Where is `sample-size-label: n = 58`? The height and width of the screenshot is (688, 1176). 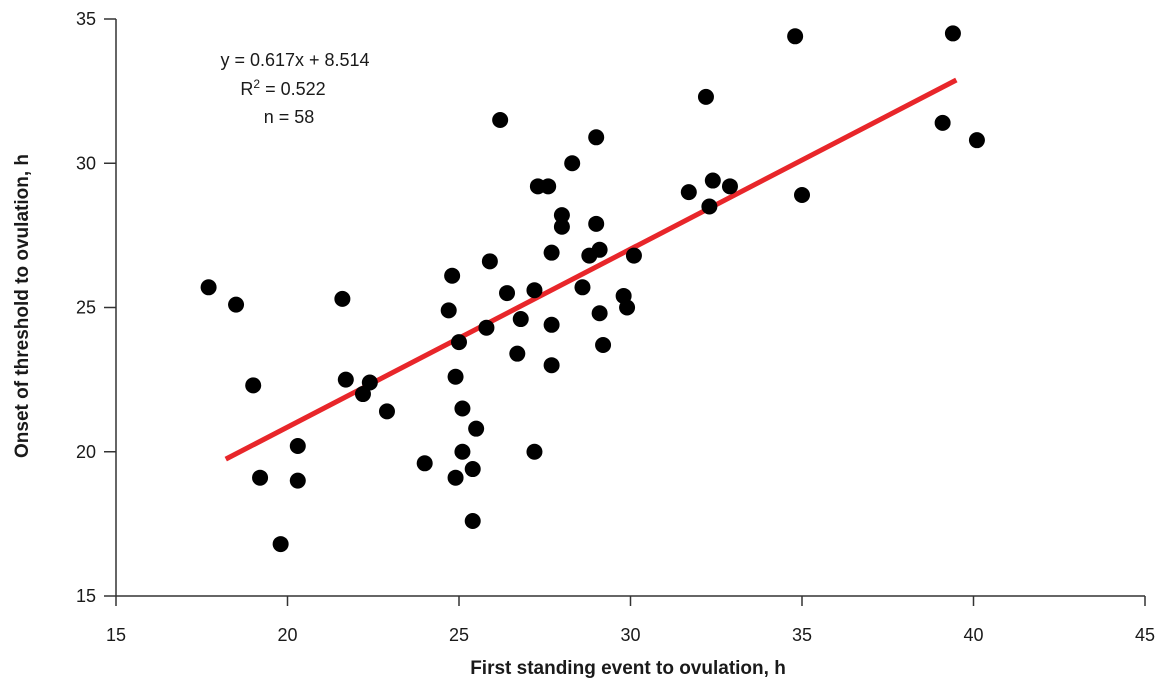
sample-size-label: n = 58 is located at coordinates (289, 117).